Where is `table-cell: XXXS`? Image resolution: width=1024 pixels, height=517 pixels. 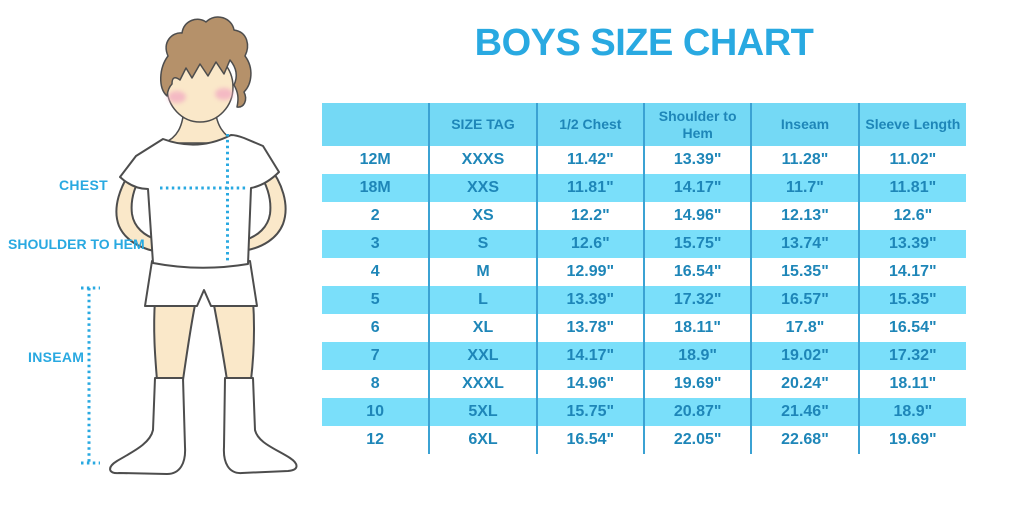 table-cell: XXXS is located at coordinates (482, 160).